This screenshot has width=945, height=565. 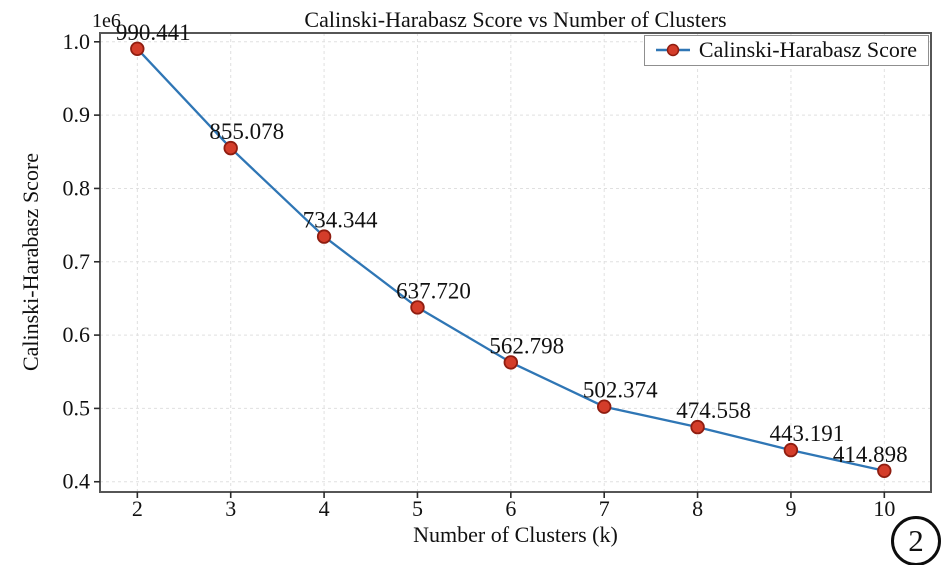 I want to click on x-tick-label: 4, so click(x=324, y=508).